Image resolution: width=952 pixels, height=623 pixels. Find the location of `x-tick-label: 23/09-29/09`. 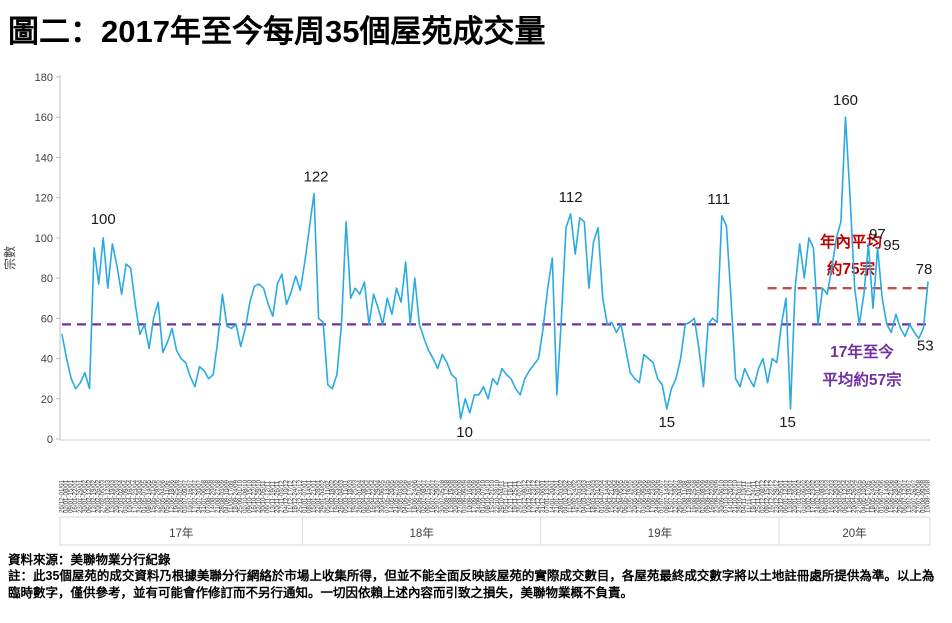

x-tick-label: 23/09-29/09 is located at coordinates (717, 496).